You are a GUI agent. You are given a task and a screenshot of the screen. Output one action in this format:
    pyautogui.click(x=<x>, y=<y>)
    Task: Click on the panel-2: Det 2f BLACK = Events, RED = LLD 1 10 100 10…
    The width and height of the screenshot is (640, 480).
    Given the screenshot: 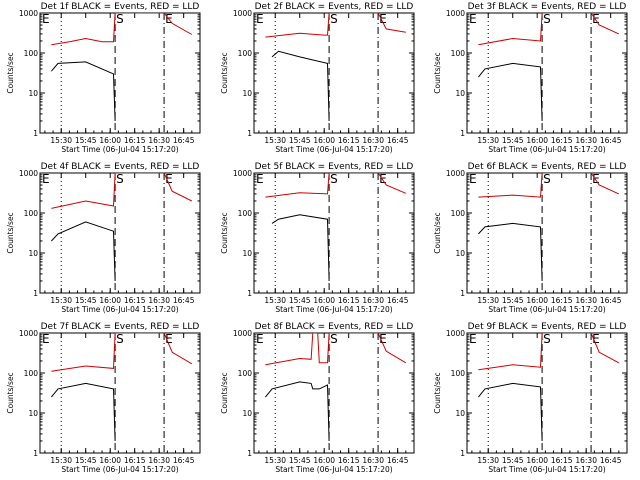 What is the action you would take?
    pyautogui.click(x=317, y=78)
    